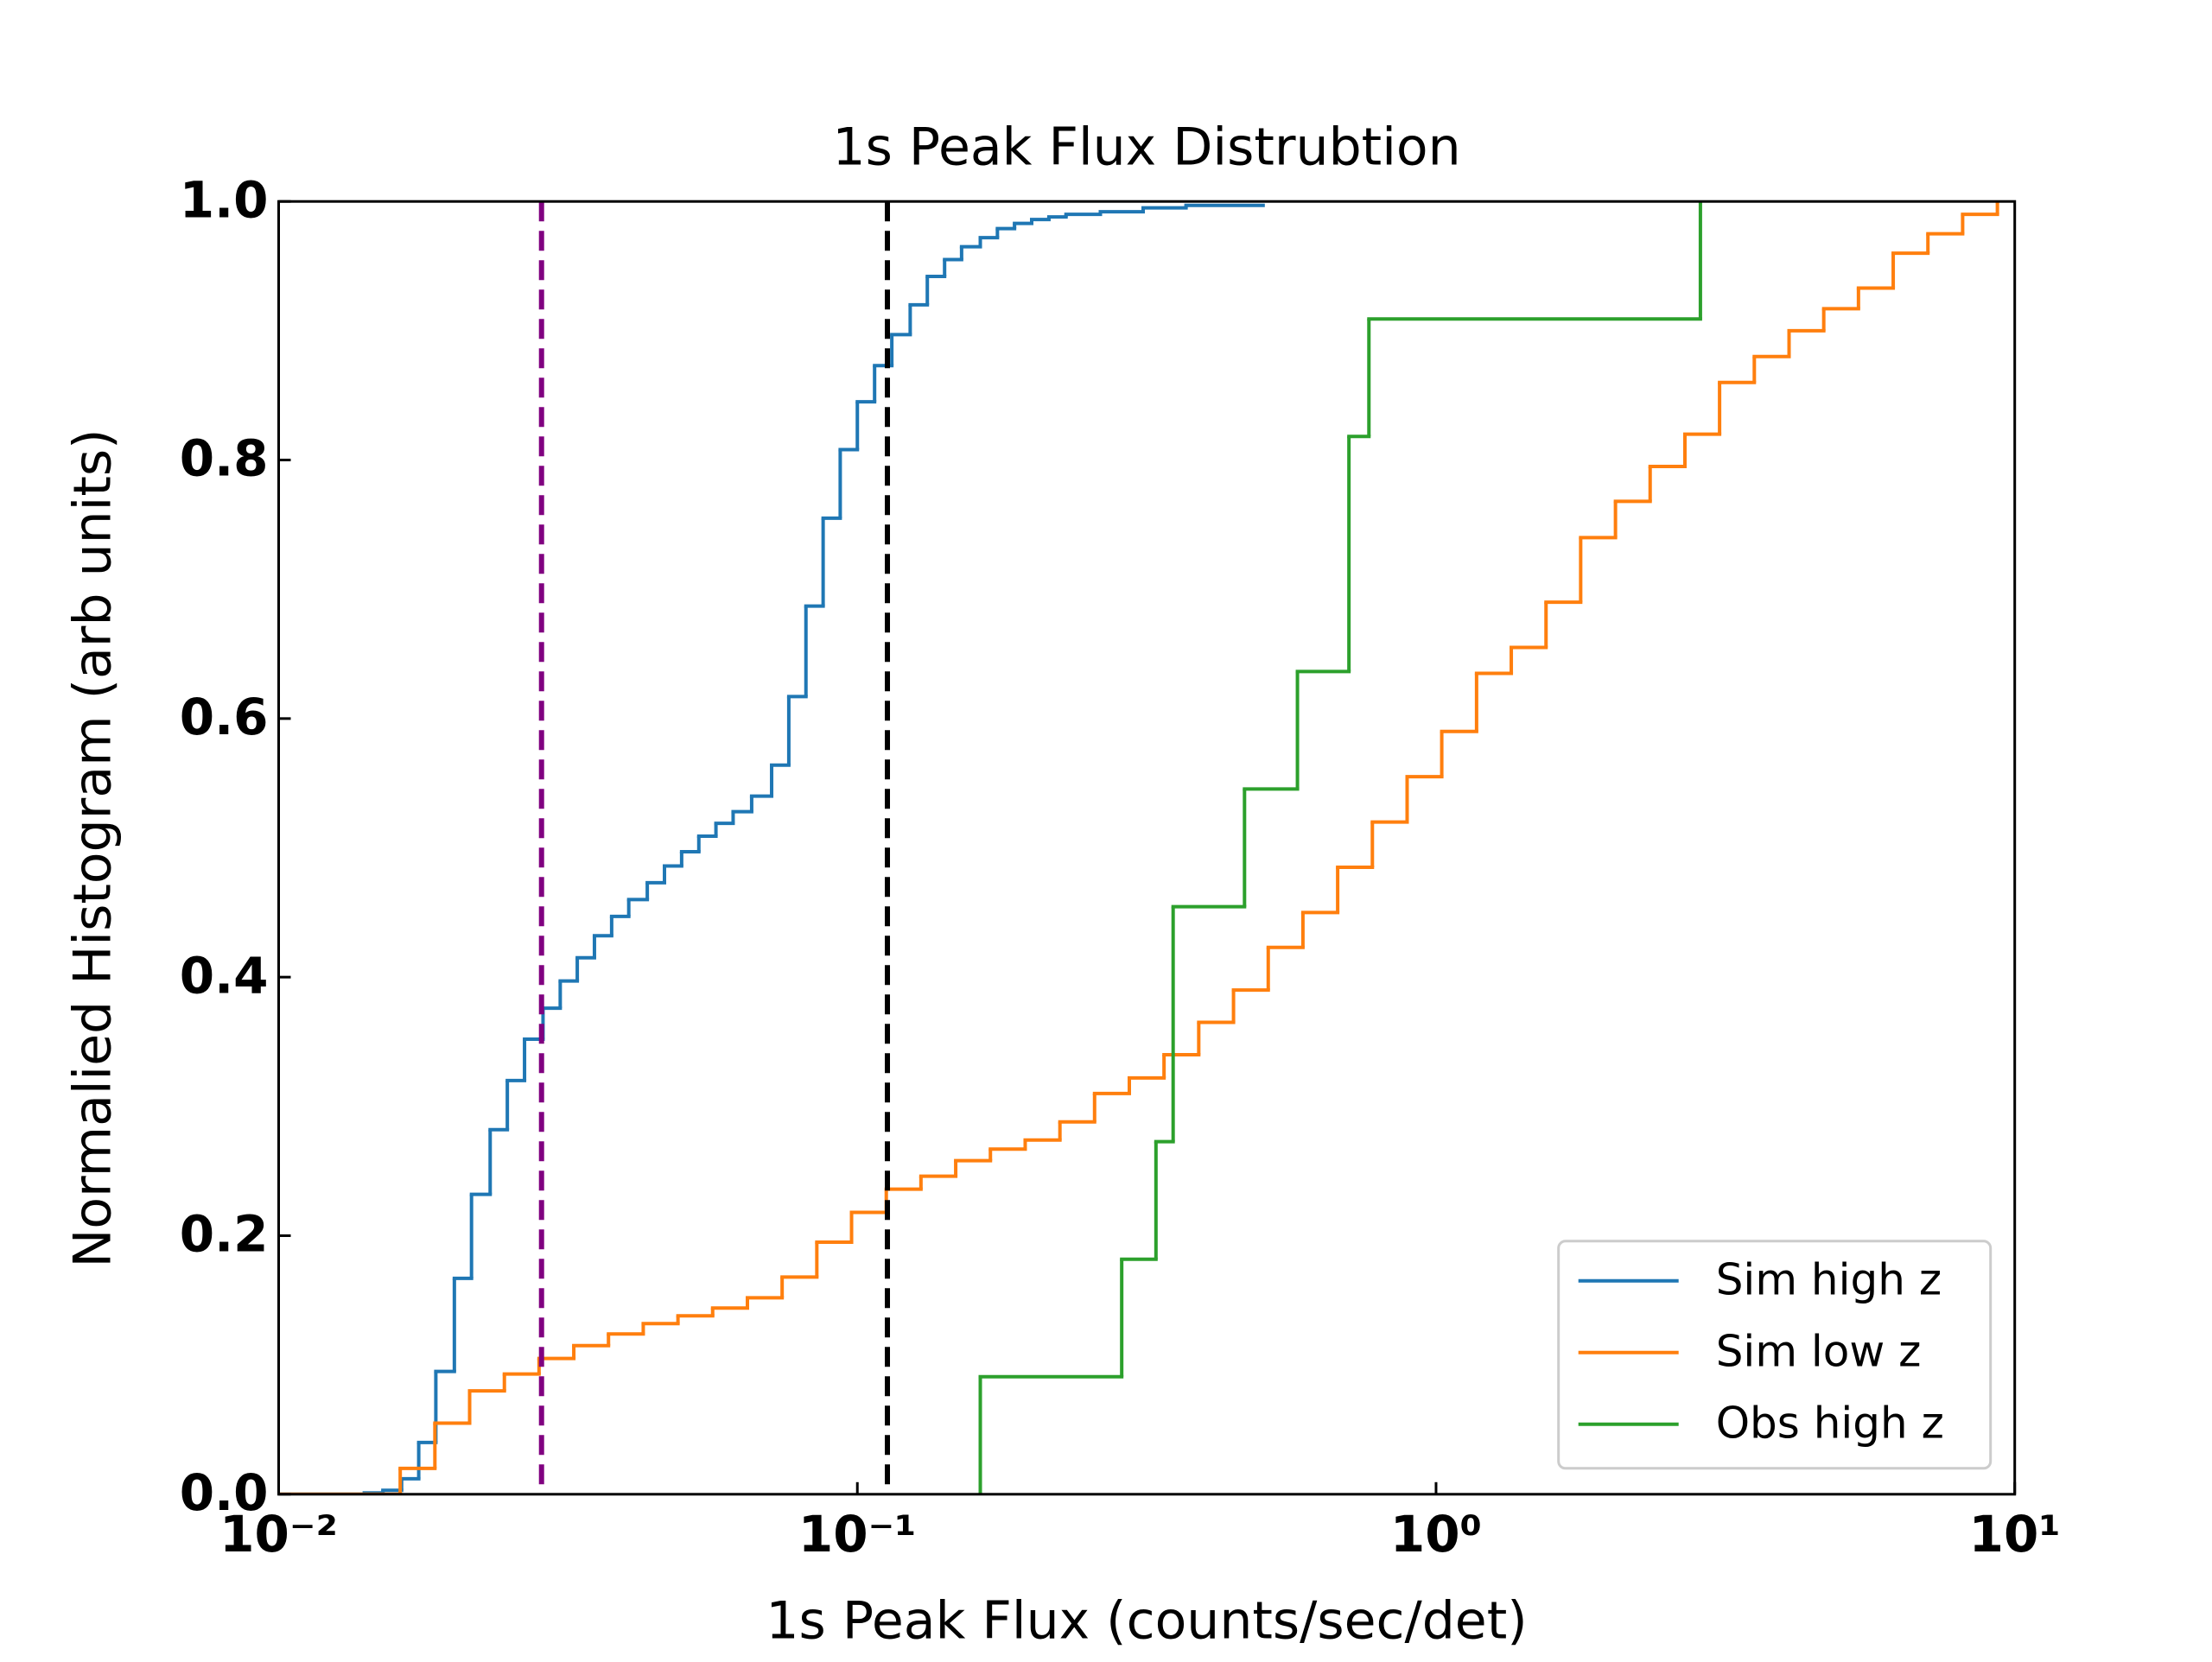  I want to click on legend-box, so click(1775, 1355).